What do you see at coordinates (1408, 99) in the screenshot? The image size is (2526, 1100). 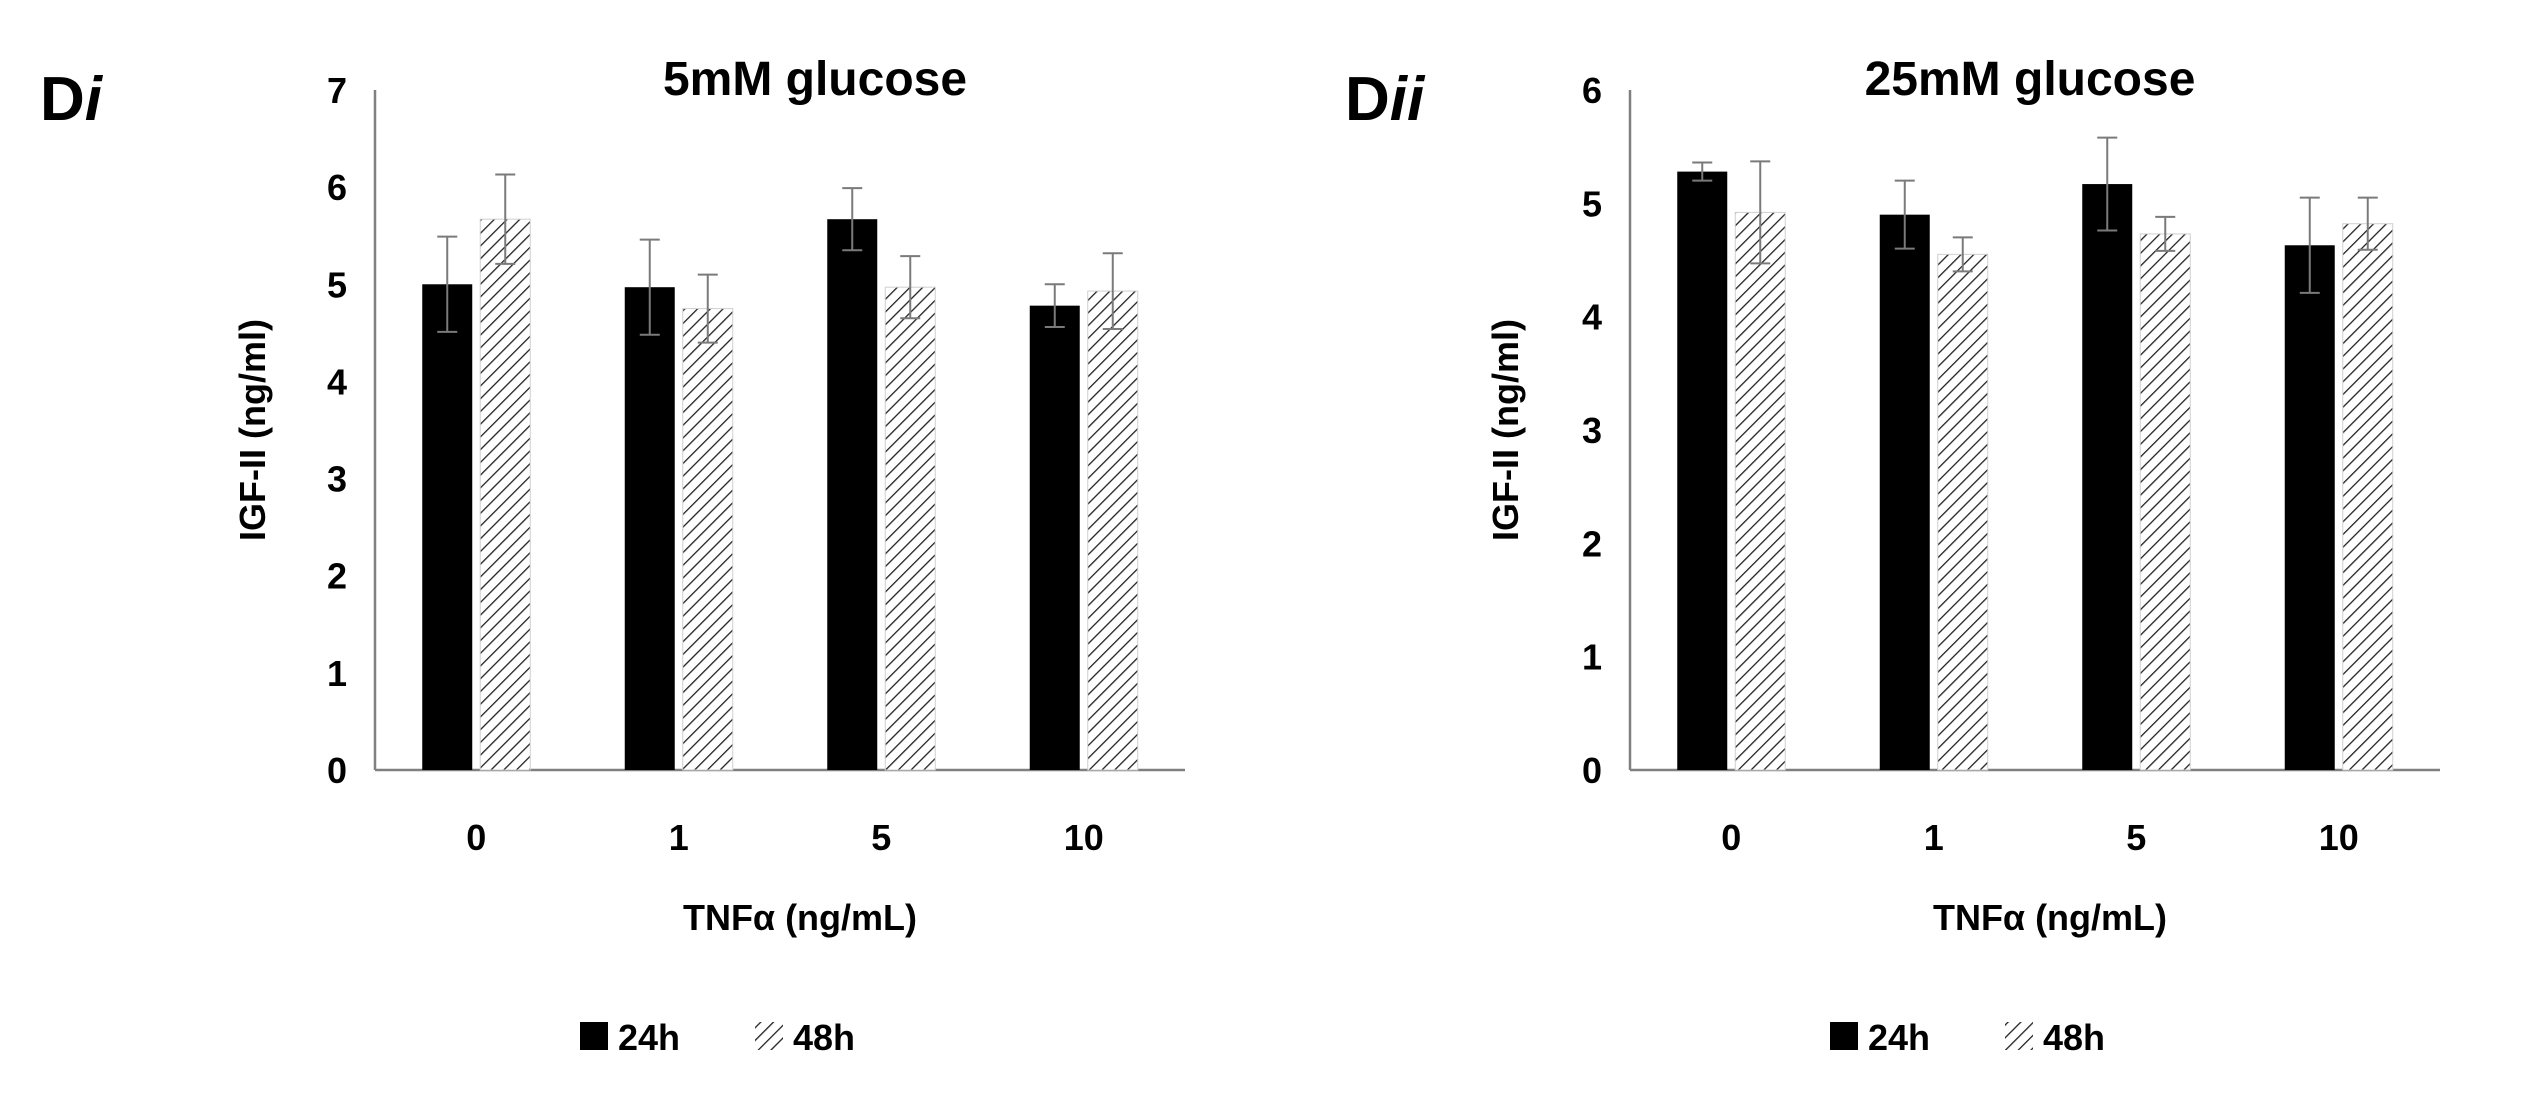 I see `panel-label-suffix: ii` at bounding box center [1408, 99].